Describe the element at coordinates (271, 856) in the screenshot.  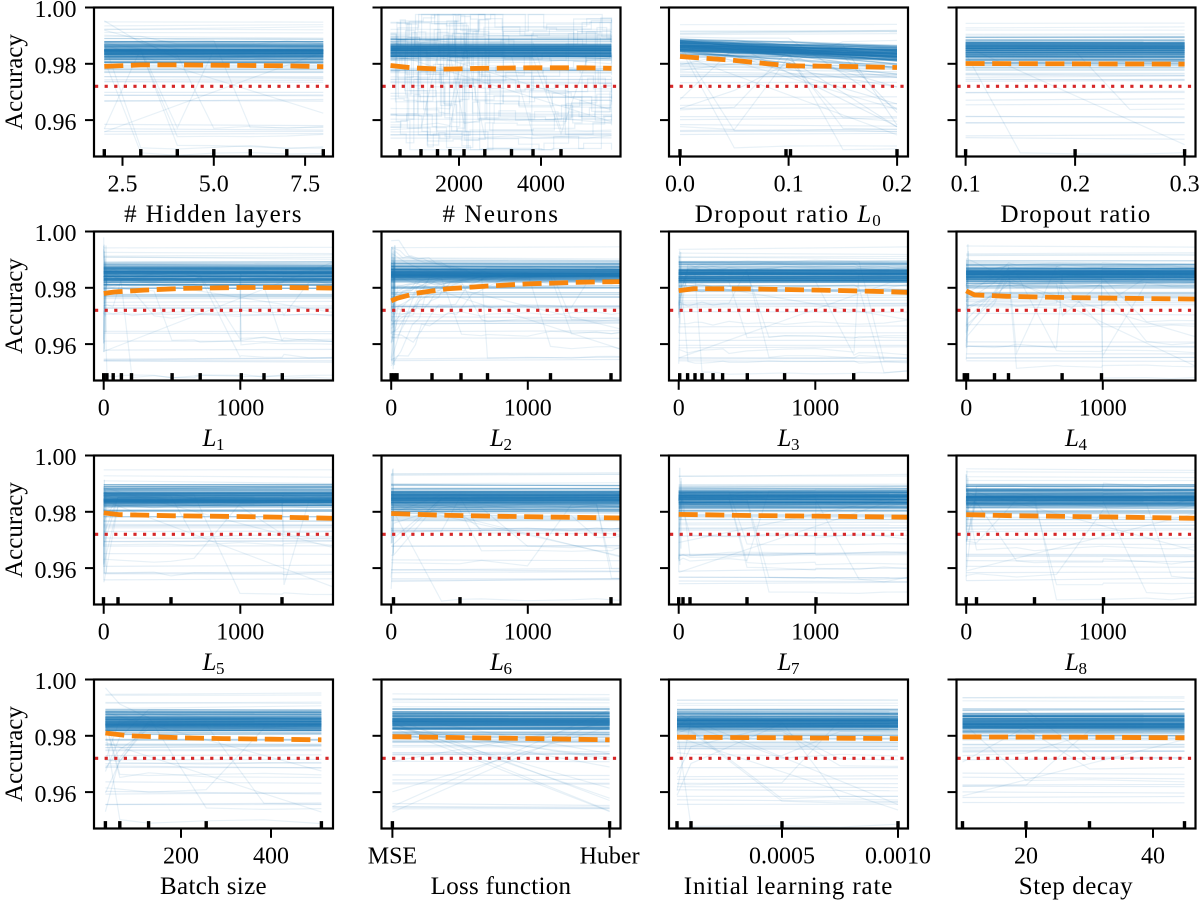
I see `svg-text: 400` at that location.